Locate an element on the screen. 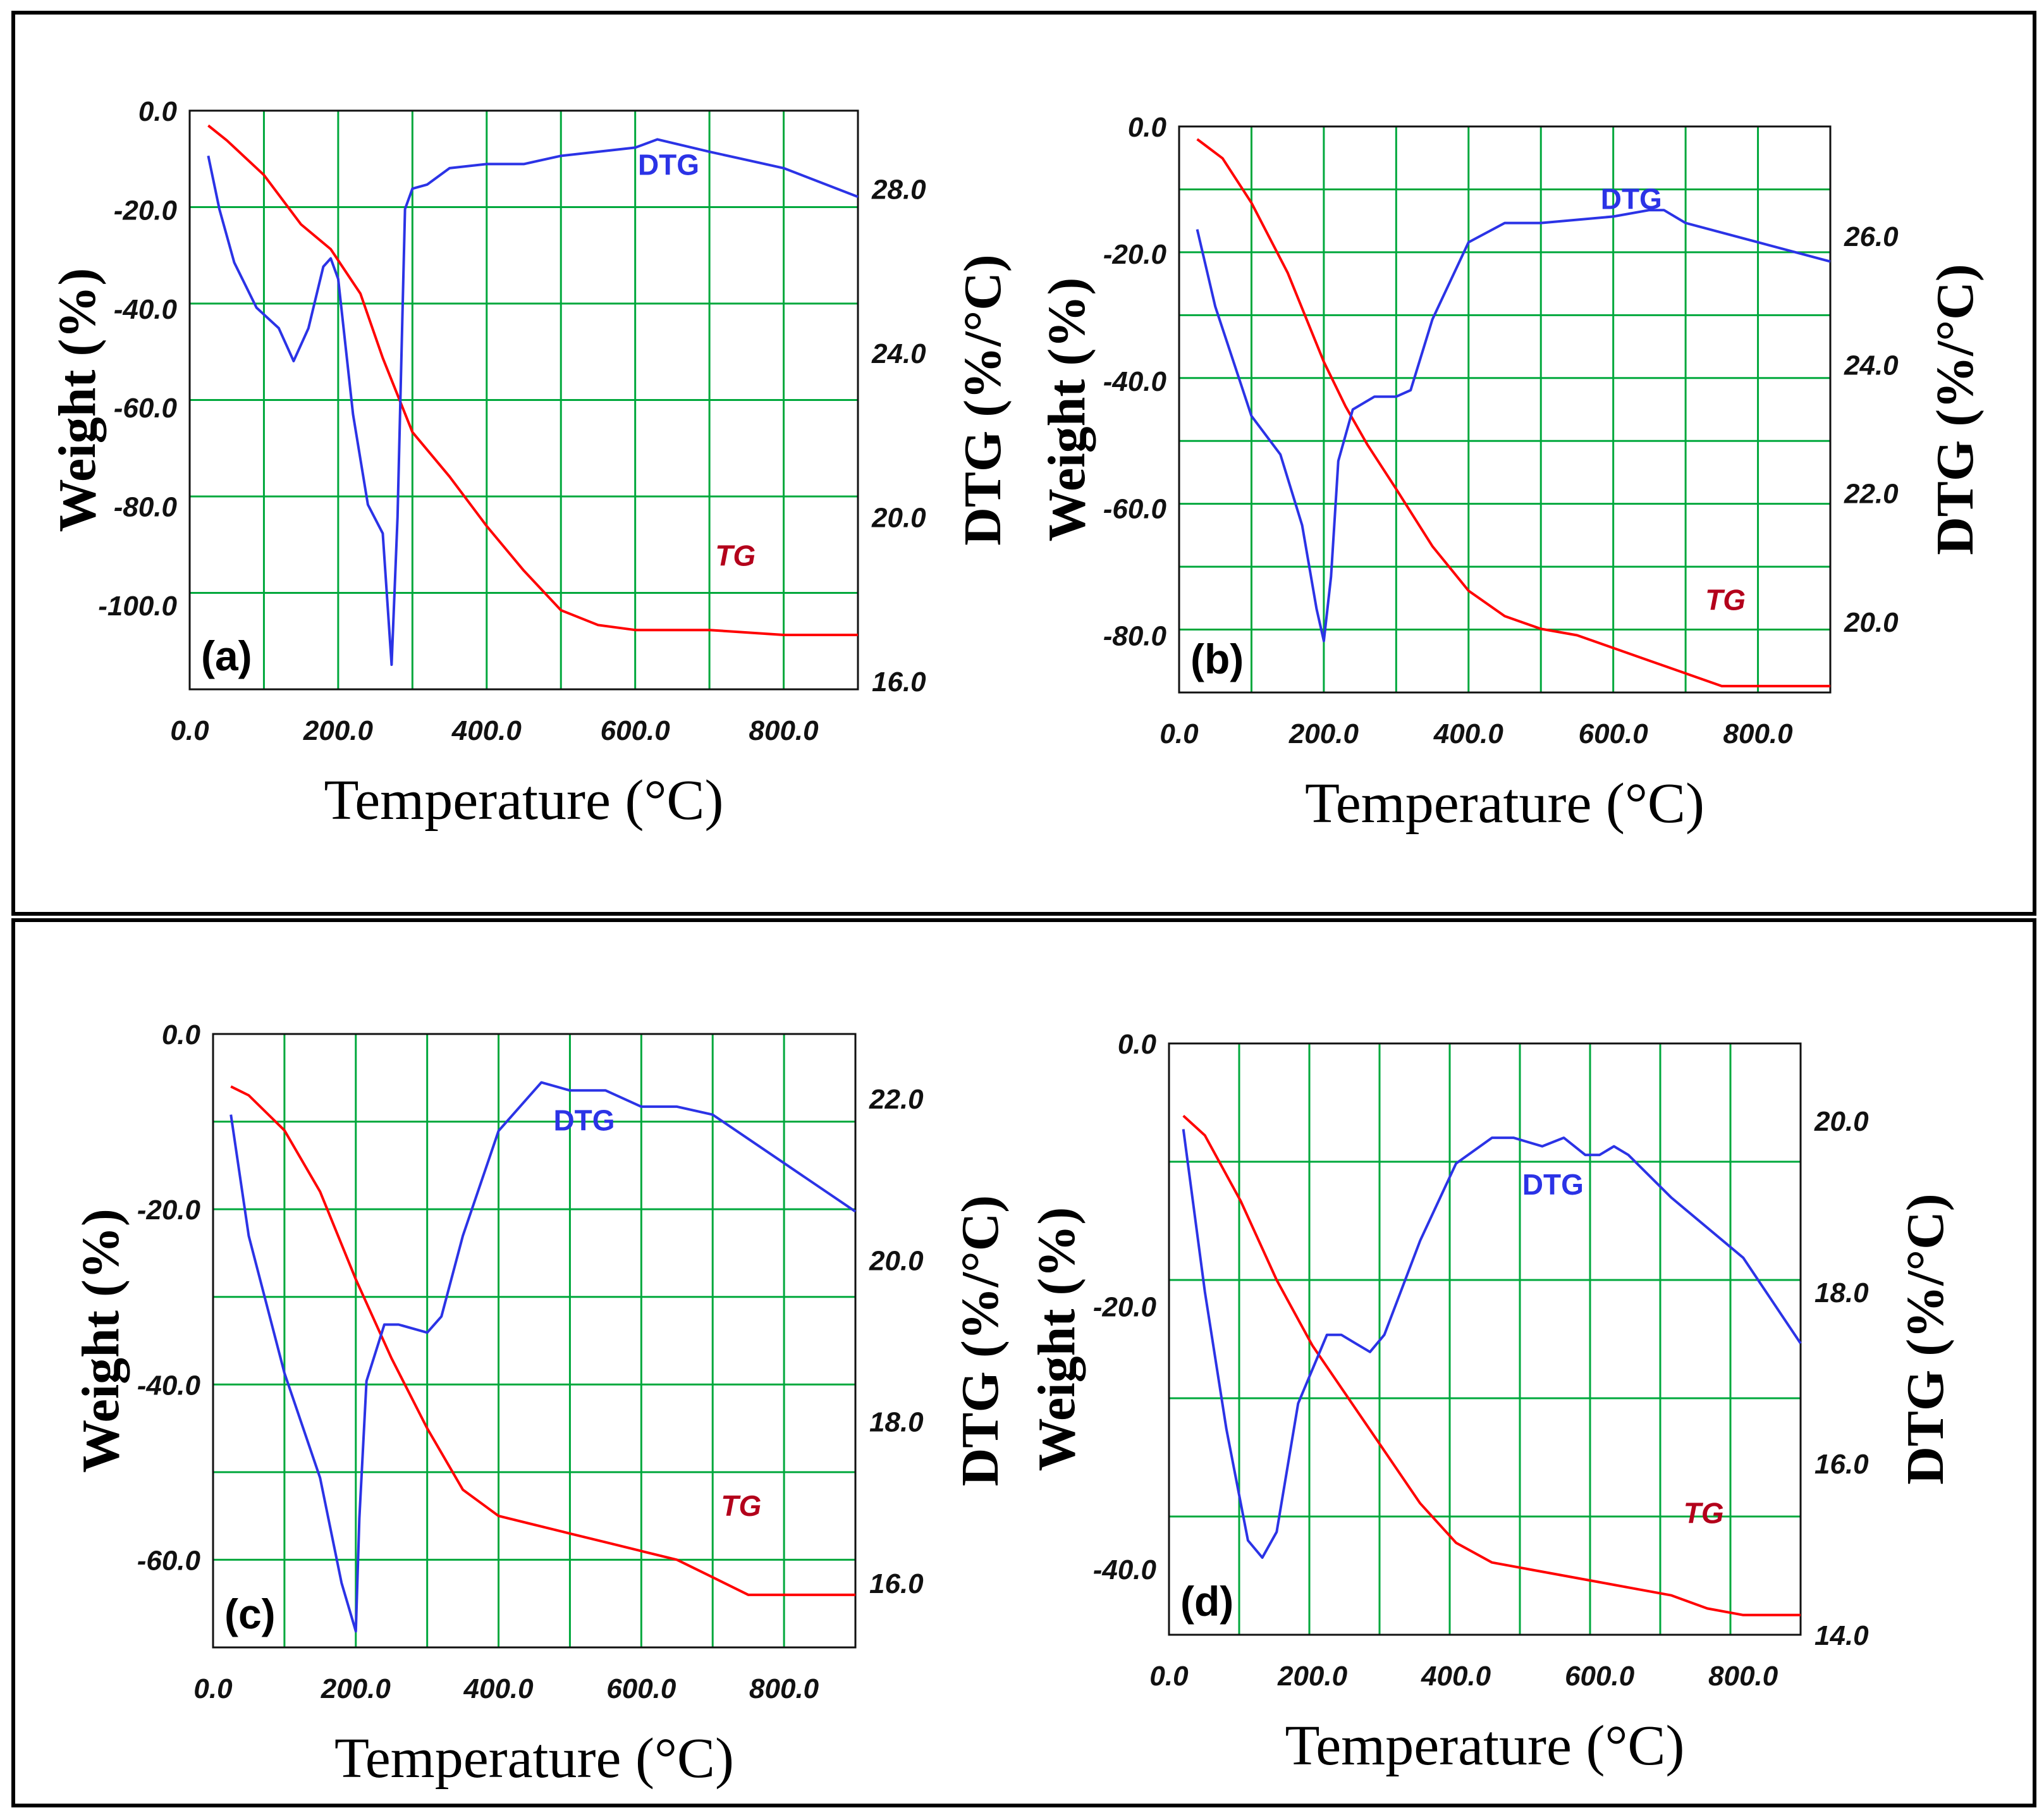 The image size is (2044, 1815). panel-label: (a) is located at coordinates (226, 655).